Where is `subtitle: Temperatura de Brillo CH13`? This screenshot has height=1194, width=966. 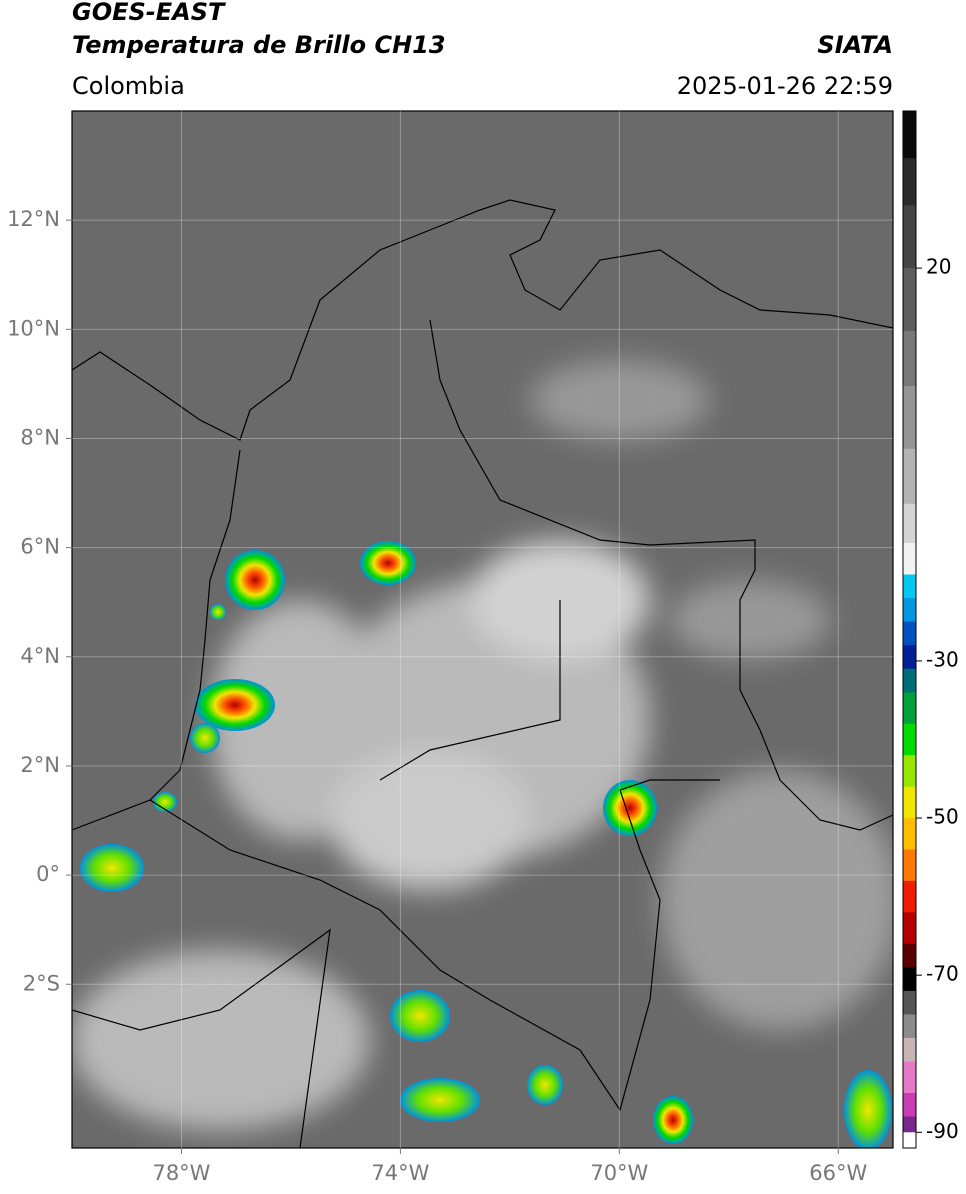 subtitle: Temperatura de Brillo CH13 is located at coordinates (259, 45).